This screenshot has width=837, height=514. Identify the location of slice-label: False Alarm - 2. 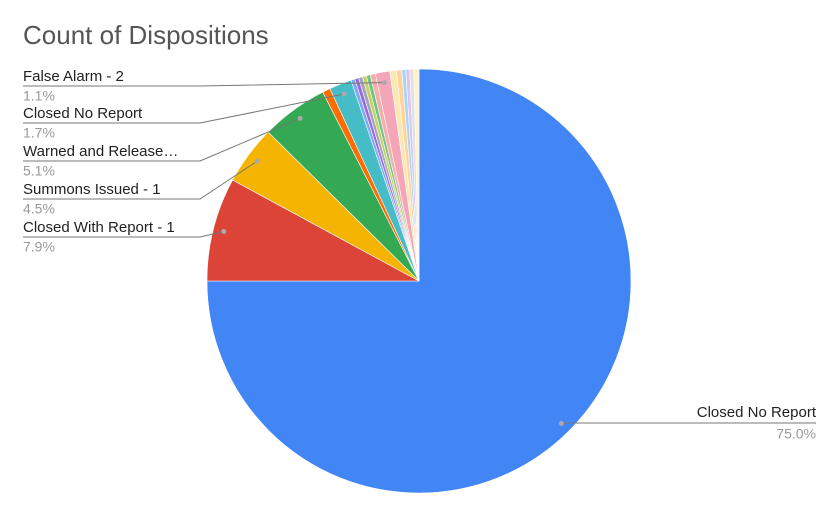
(73, 76).